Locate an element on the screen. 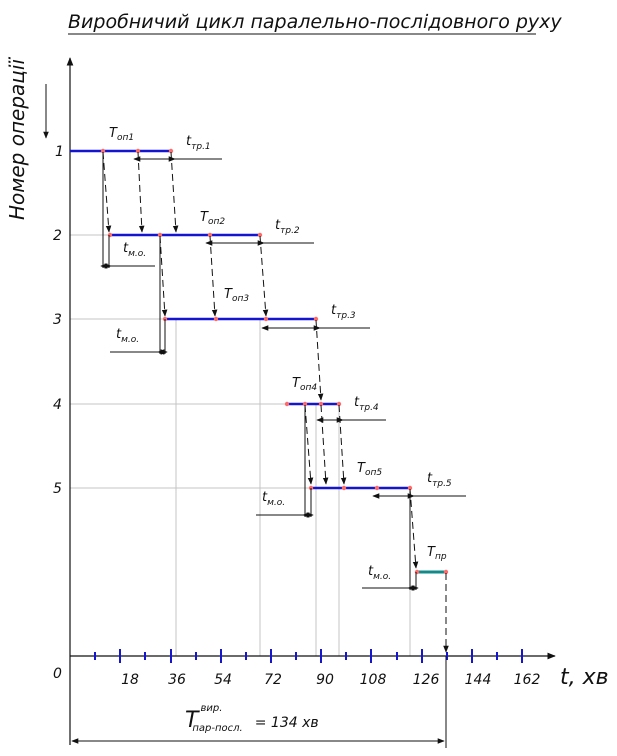  x-tick-labels: 18 36 54 72 90 108 126 144 162 is located at coordinates (330, 680).